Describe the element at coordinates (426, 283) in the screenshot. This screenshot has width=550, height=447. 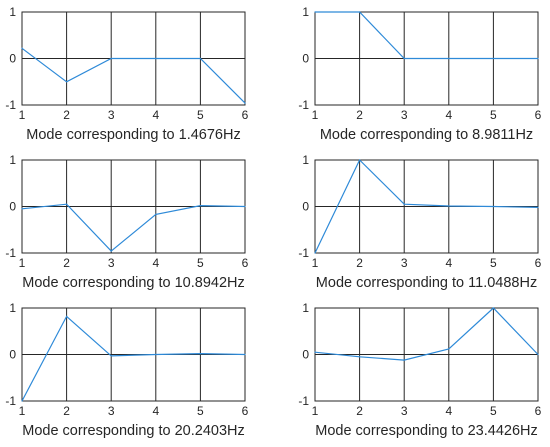
I see `panel-caption: Mode corresponding to 11.0488Hz` at that location.